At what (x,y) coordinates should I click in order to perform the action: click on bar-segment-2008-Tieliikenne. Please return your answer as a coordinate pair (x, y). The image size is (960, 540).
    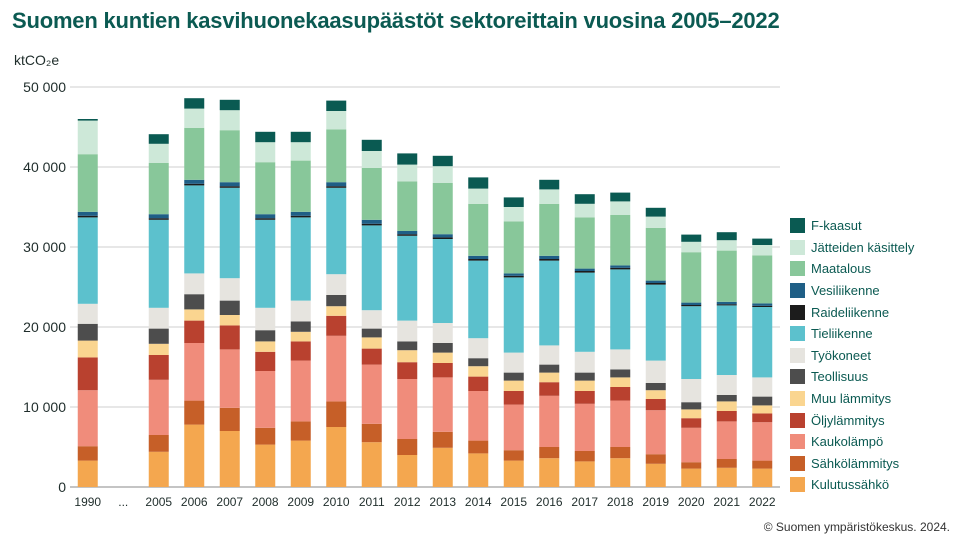
    Looking at the image, I should click on (265, 263).